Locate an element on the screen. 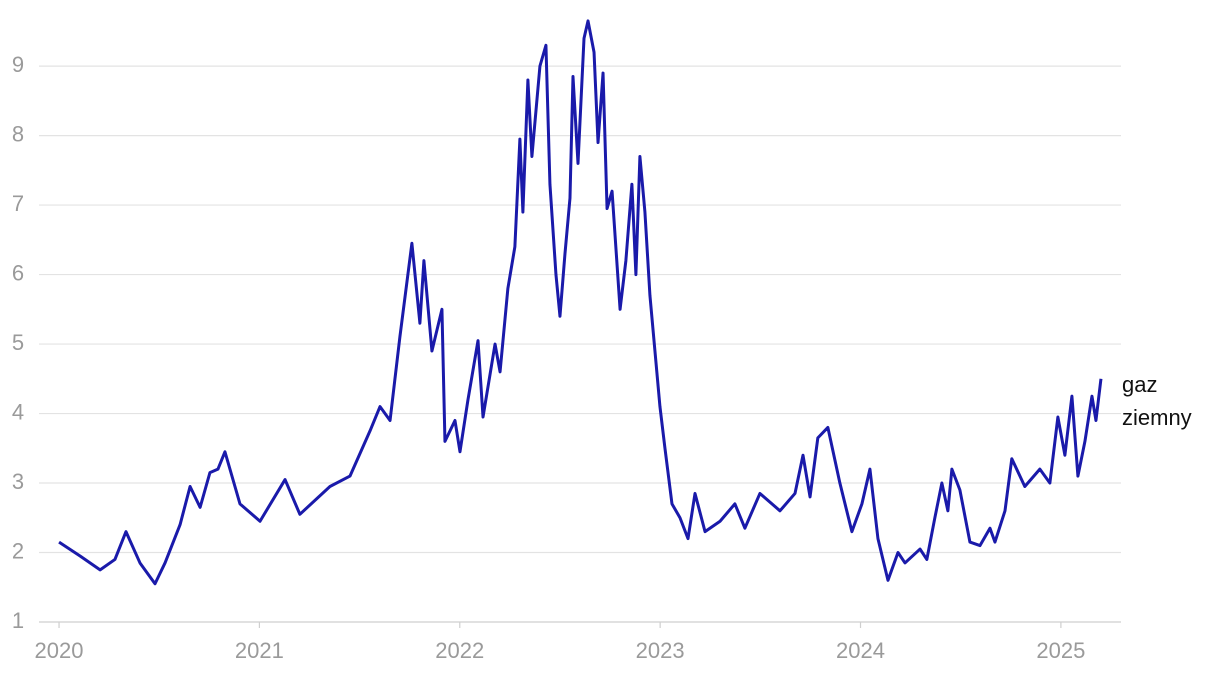 The height and width of the screenshot is (683, 1220). y-tick-label: 1 is located at coordinates (18, 620).